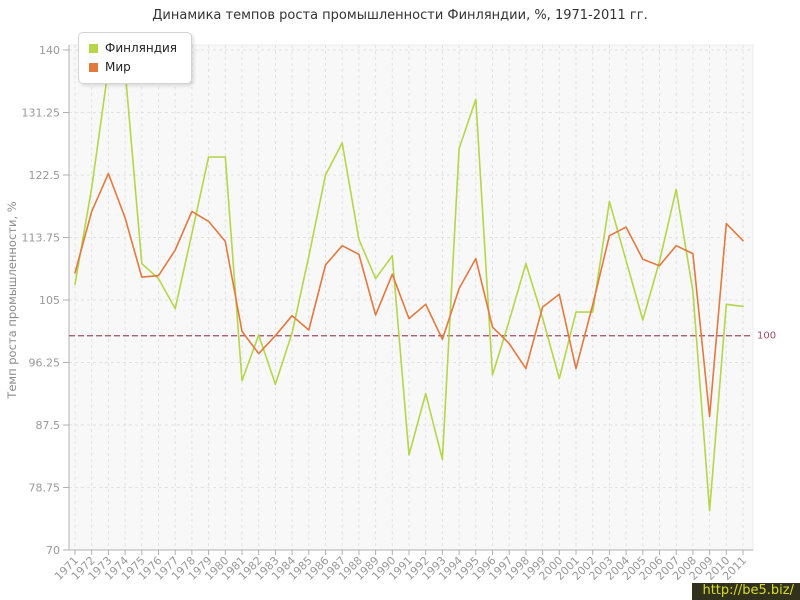 The width and height of the screenshot is (800, 600). I want to click on y-tick-label: 78.75, so click(45, 488).